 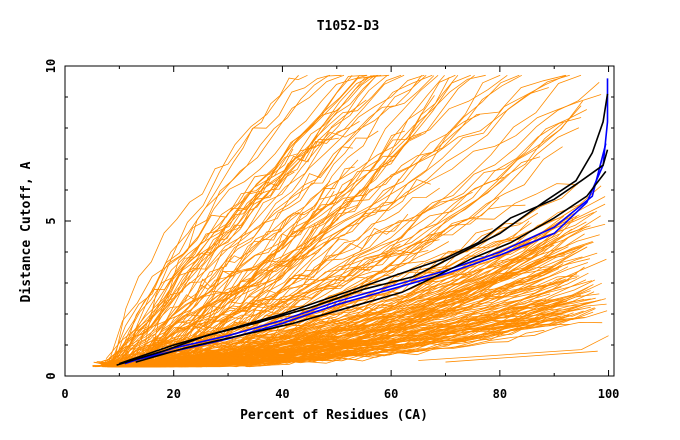 I want to click on y-tick-label: 0, so click(x=51, y=375).